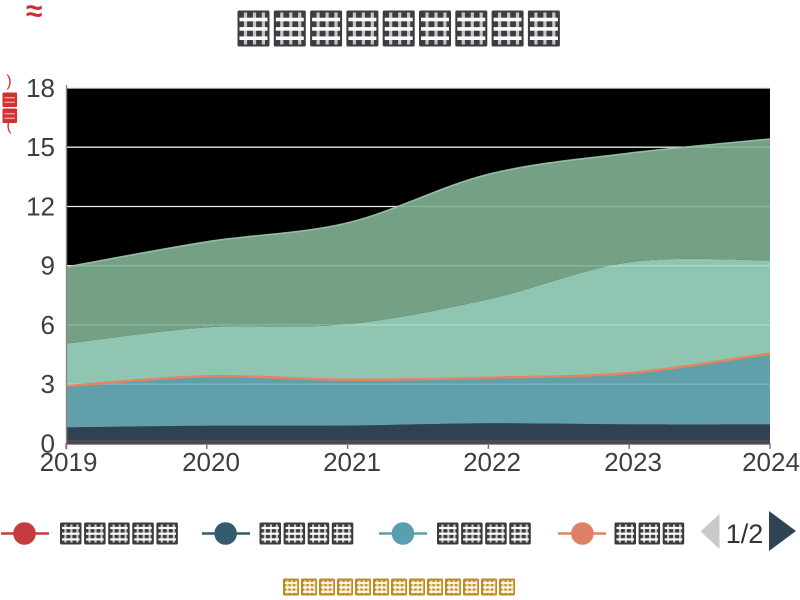  I want to click on svg-text: 2024, so click(771, 462).